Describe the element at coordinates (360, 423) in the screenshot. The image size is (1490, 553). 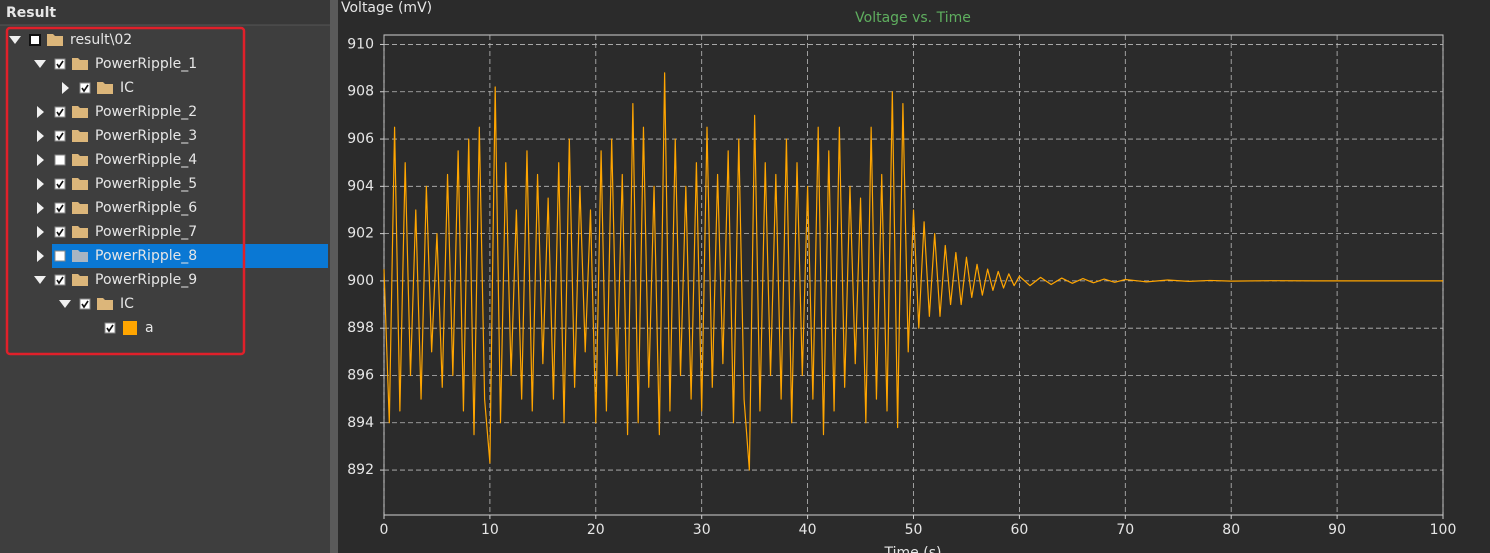
I see `y-tick-label: 894` at that location.